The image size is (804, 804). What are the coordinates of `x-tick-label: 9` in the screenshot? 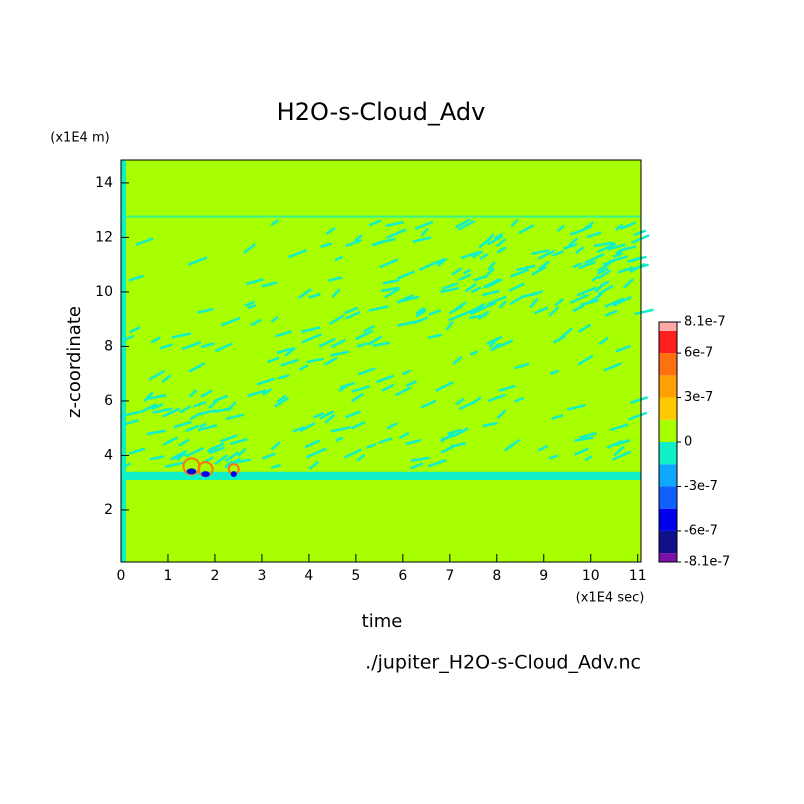 It's located at (543, 576).